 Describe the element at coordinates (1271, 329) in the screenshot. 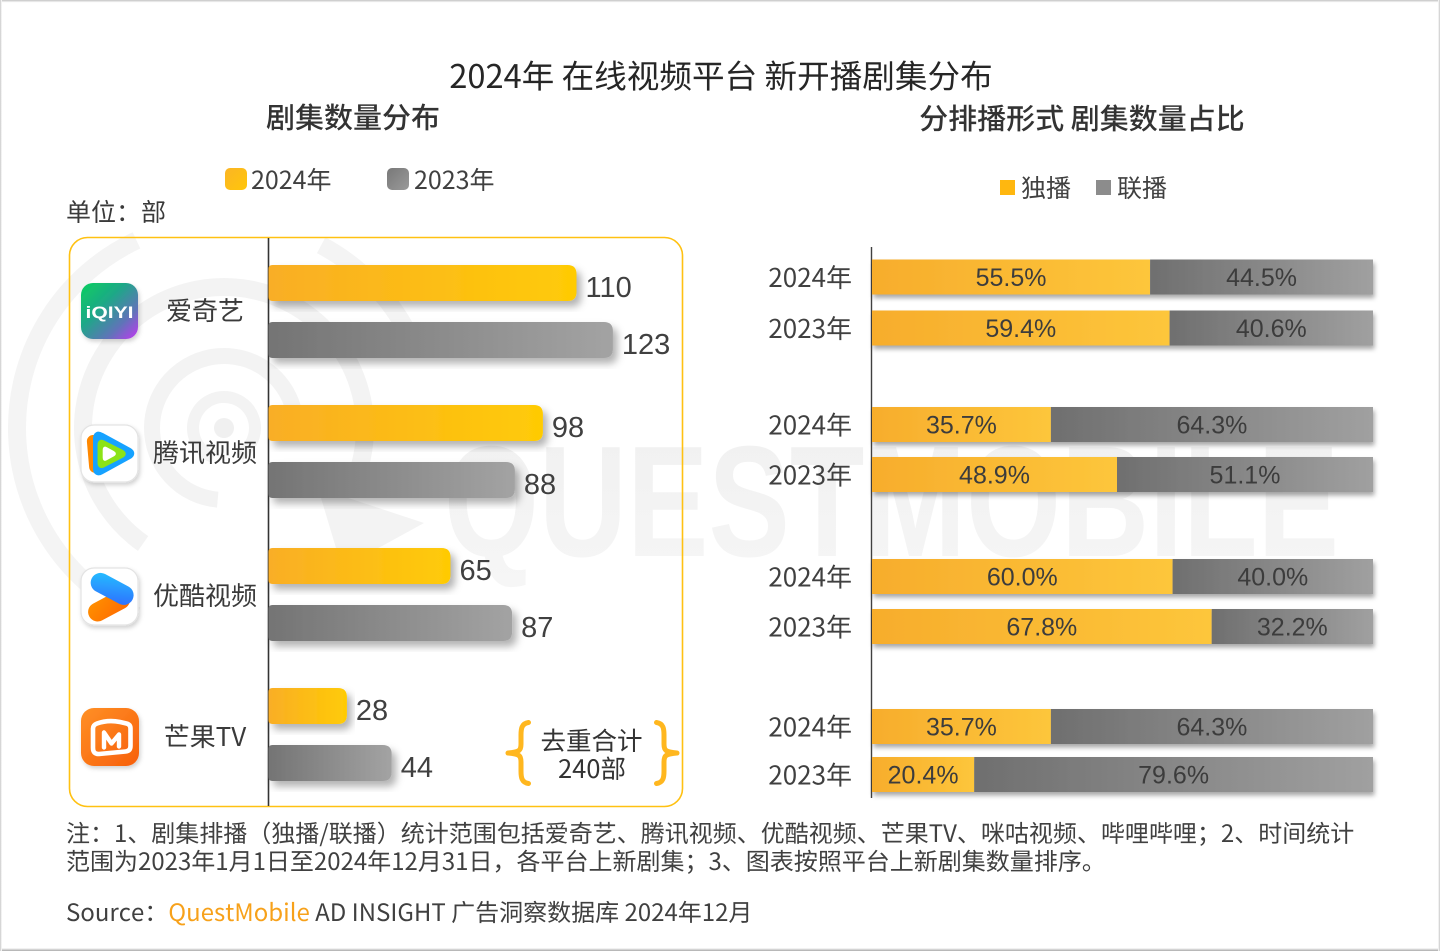

I see `svg-text: 40.6%` at that location.